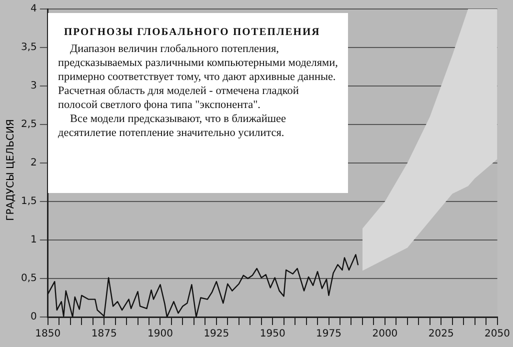 Image resolution: width=513 pixels, height=347 pixels. I want to click on y-tick-label: 2, so click(33, 163).